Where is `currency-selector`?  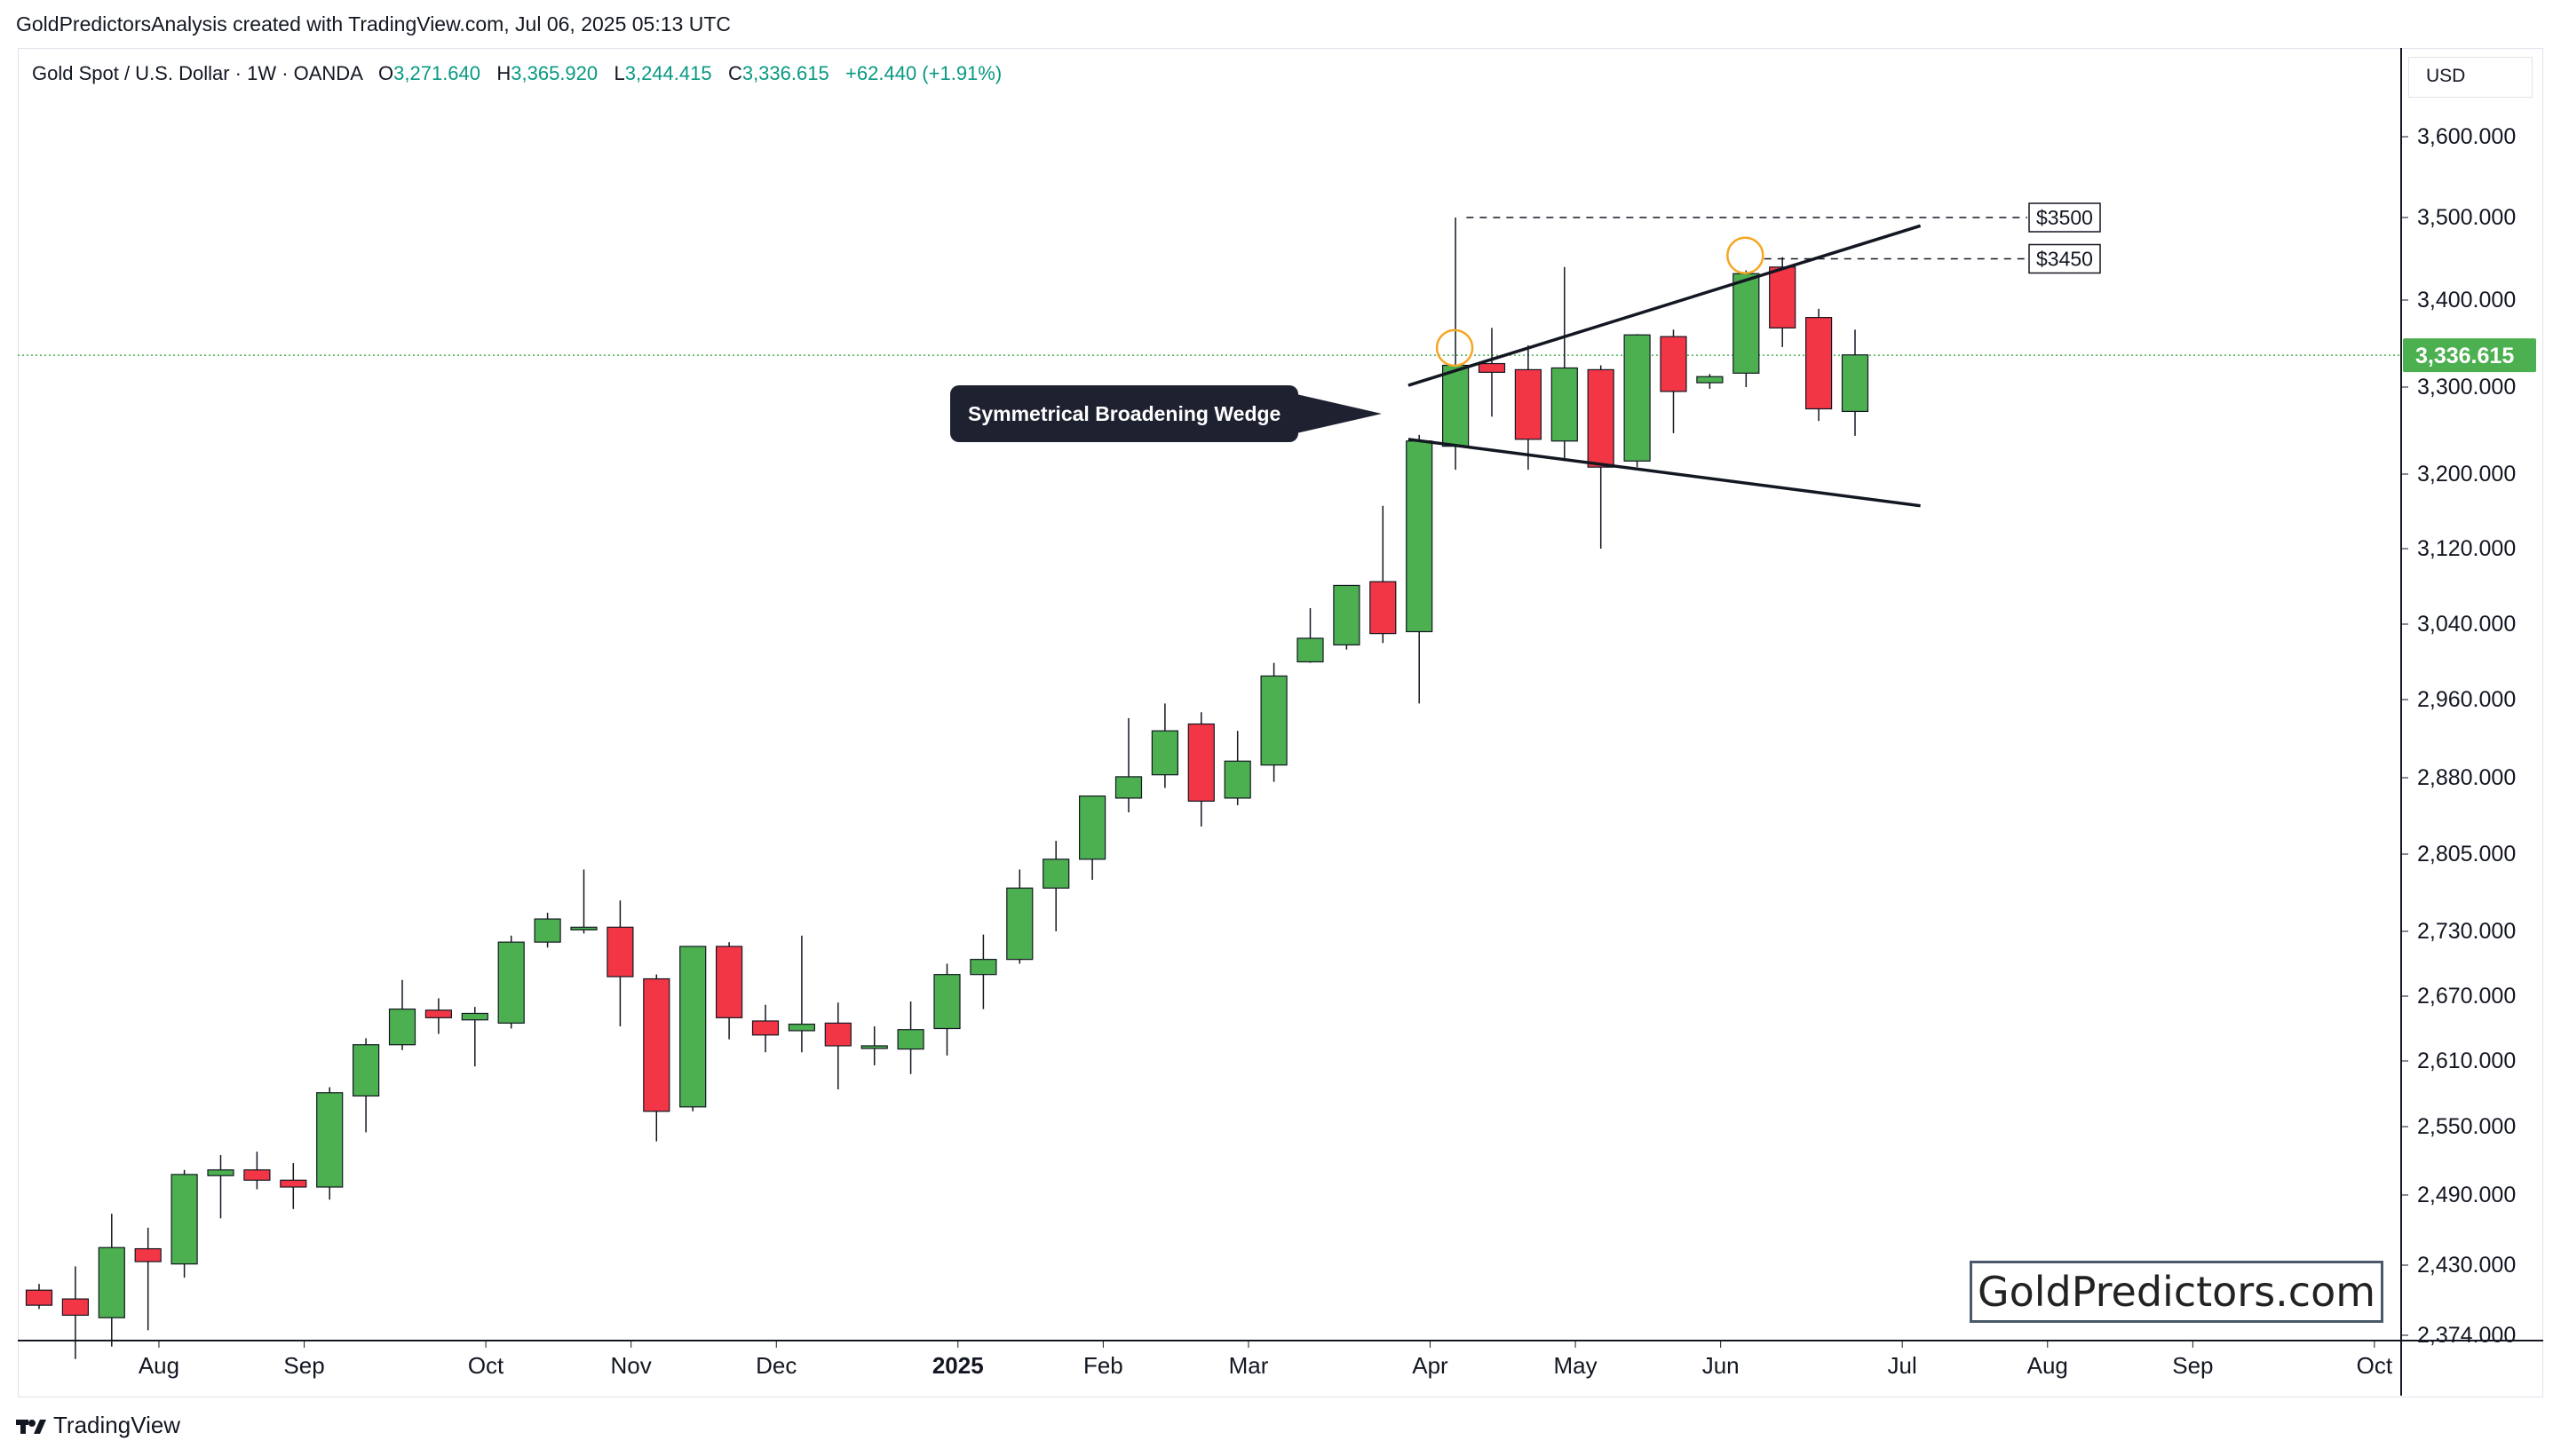 currency-selector is located at coordinates (2470, 77).